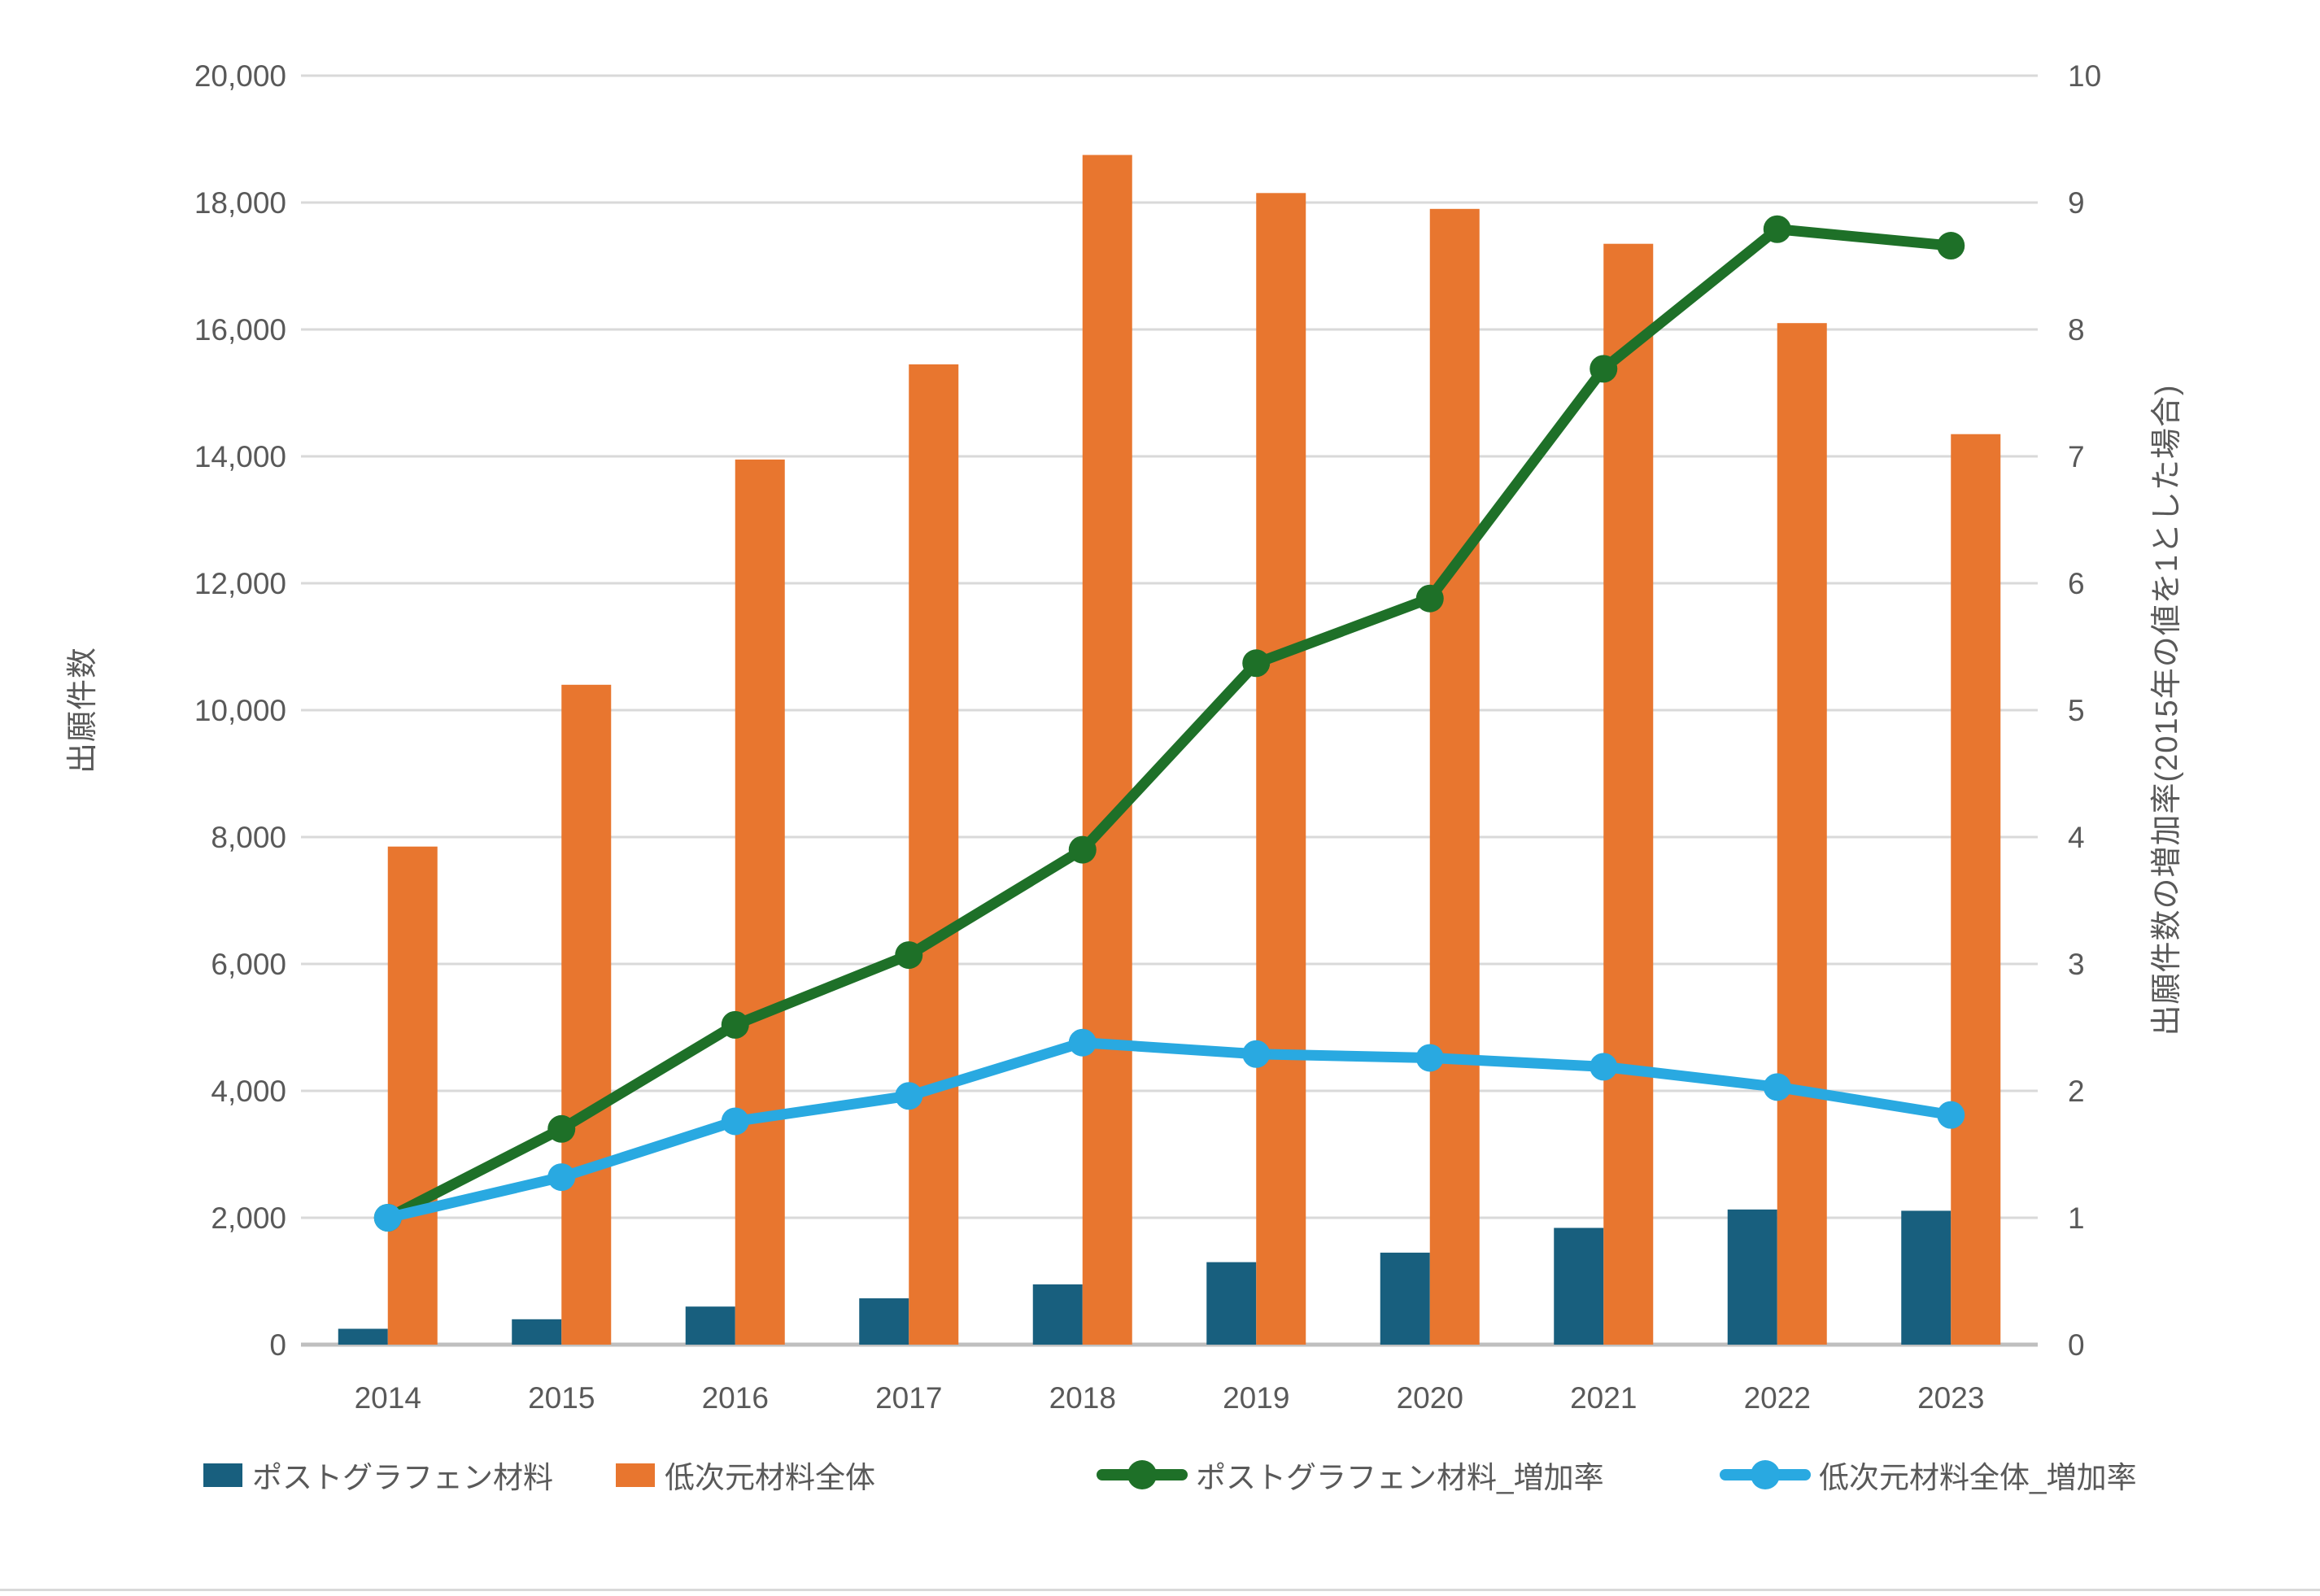 The height and width of the screenshot is (1596, 2320). Describe the element at coordinates (735, 1024) in the screenshot. I see `marker-ポストグラフェン材料_増加率-2016` at that location.